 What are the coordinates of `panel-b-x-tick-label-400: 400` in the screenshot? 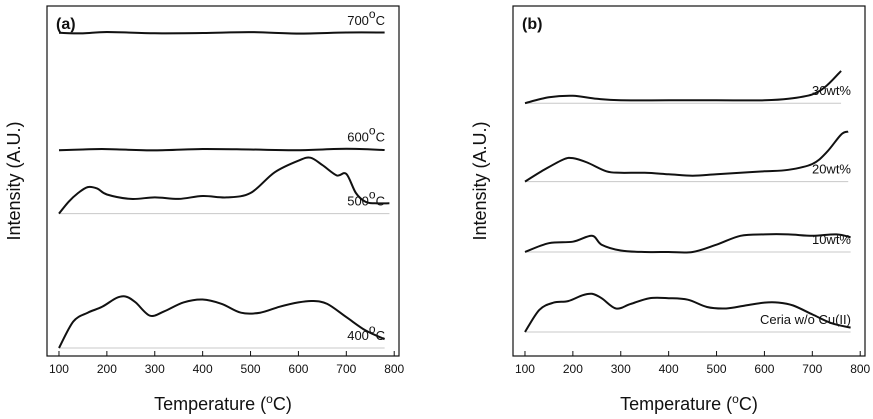 It's located at (669, 369).